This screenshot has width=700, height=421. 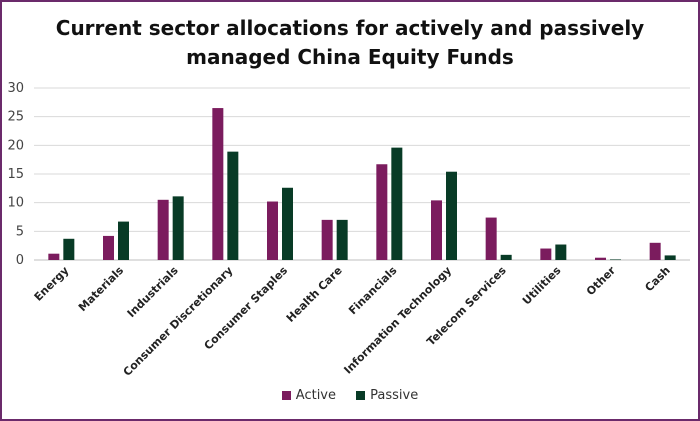 I want to click on legend-item-active: Active, so click(x=308, y=395).